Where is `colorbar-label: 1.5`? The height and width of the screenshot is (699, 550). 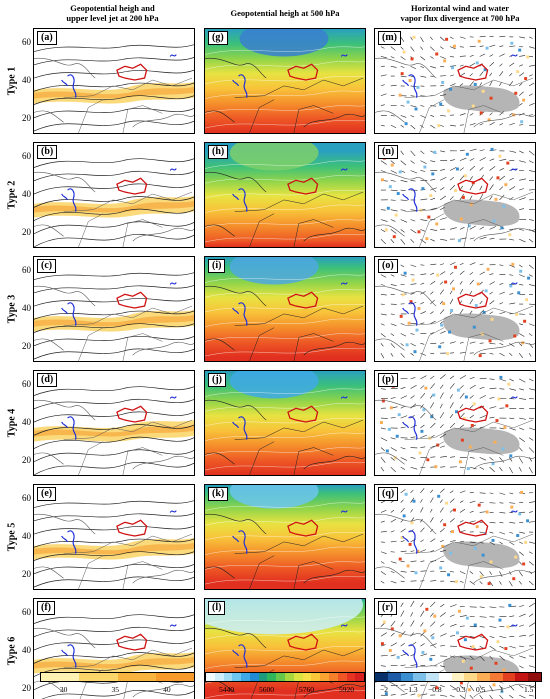
colorbar-label: 1.5 is located at coordinates (529, 689).